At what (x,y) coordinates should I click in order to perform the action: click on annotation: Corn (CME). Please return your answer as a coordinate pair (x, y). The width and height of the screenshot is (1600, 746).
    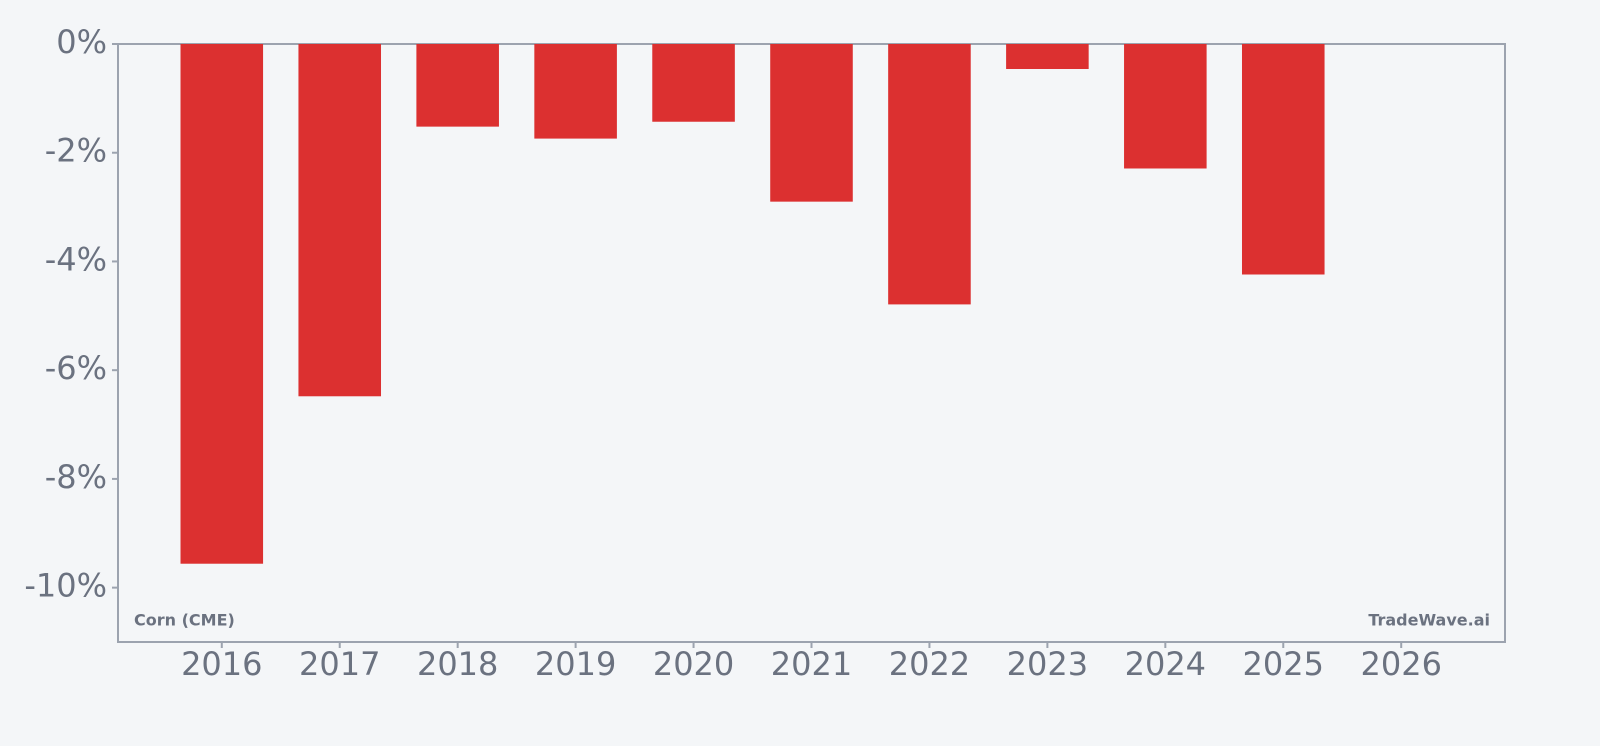
    Looking at the image, I should click on (184, 620).